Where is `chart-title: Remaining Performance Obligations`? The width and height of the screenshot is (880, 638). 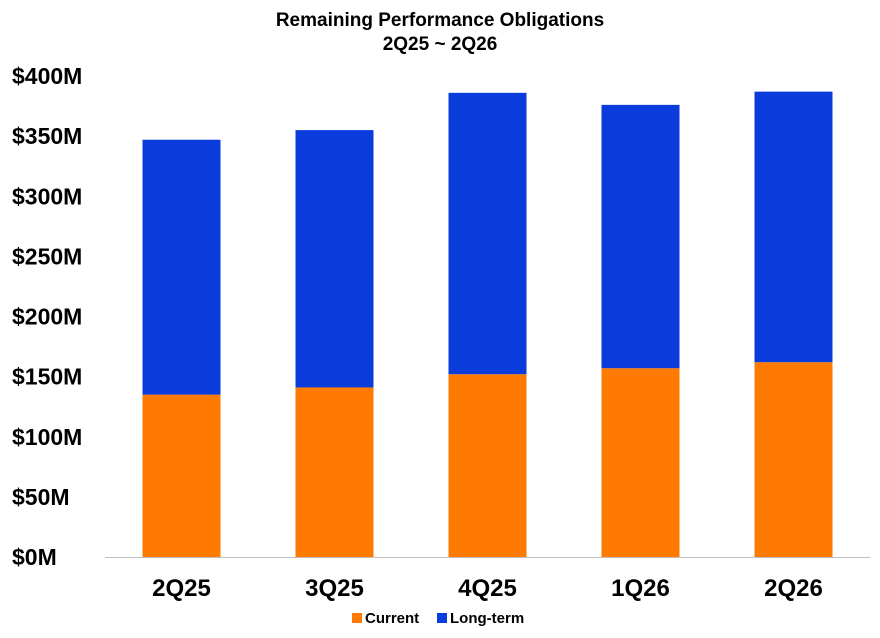
chart-title: Remaining Performance Obligations is located at coordinates (440, 20).